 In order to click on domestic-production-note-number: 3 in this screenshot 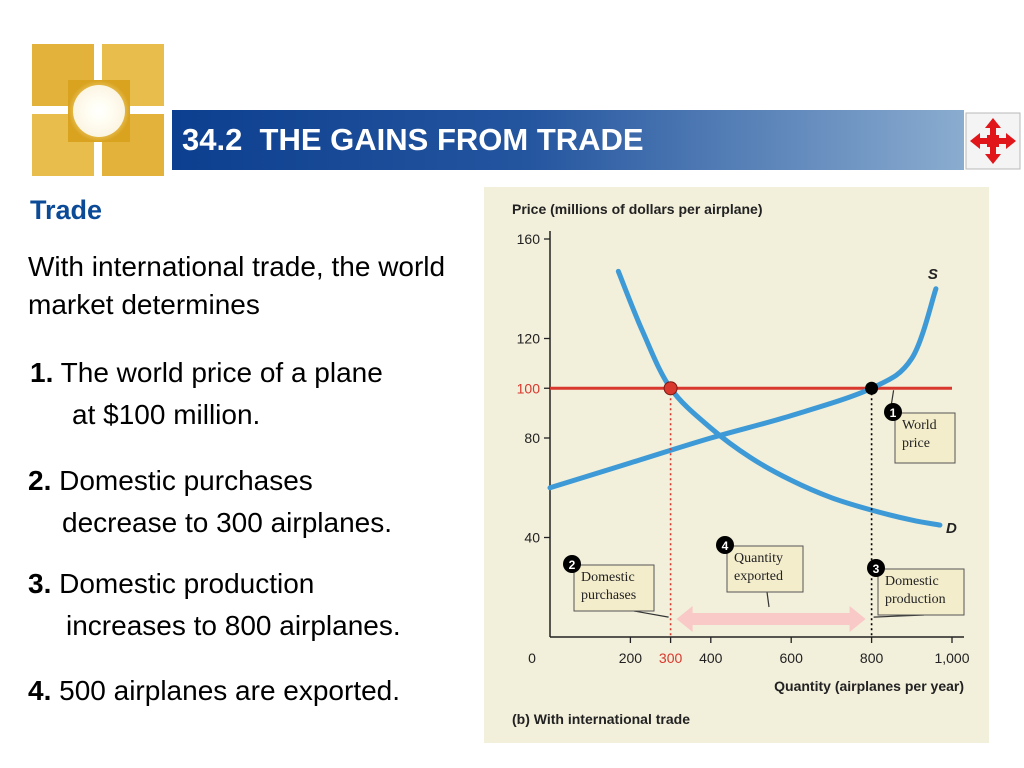, I will do `click(876, 569)`.